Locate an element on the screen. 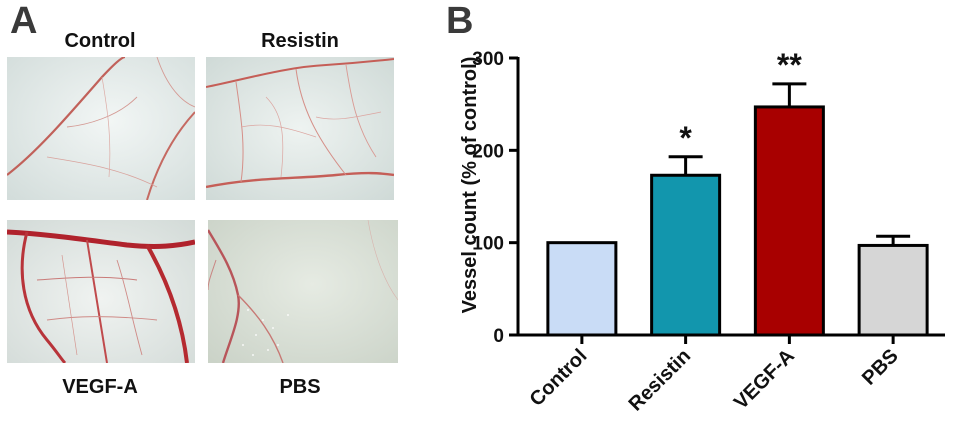  photo-pbs is located at coordinates (303, 291).